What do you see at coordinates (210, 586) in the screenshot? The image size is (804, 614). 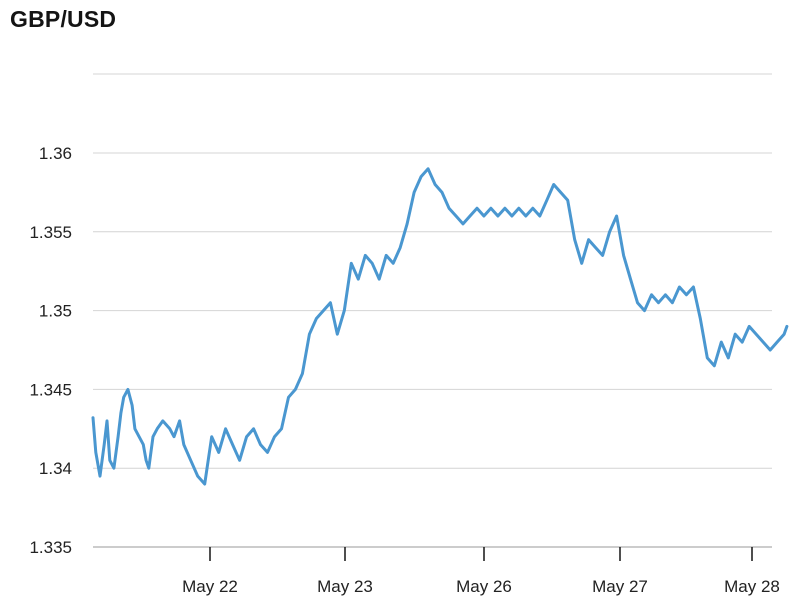 I see `x-tick-label: May 22` at bounding box center [210, 586].